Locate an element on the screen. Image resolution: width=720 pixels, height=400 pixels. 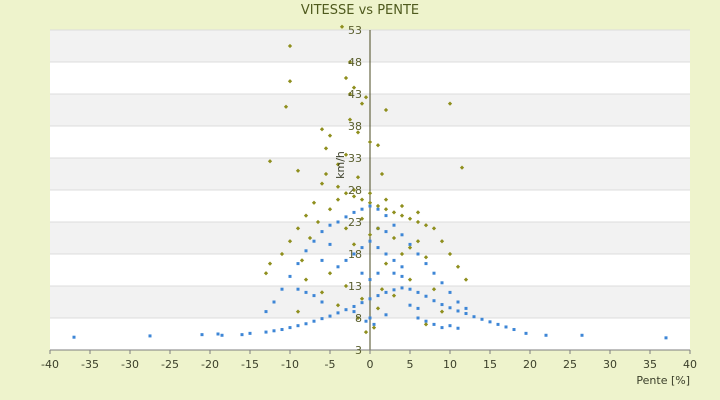
y-tick-label: 33 is located at coordinates (355, 158).